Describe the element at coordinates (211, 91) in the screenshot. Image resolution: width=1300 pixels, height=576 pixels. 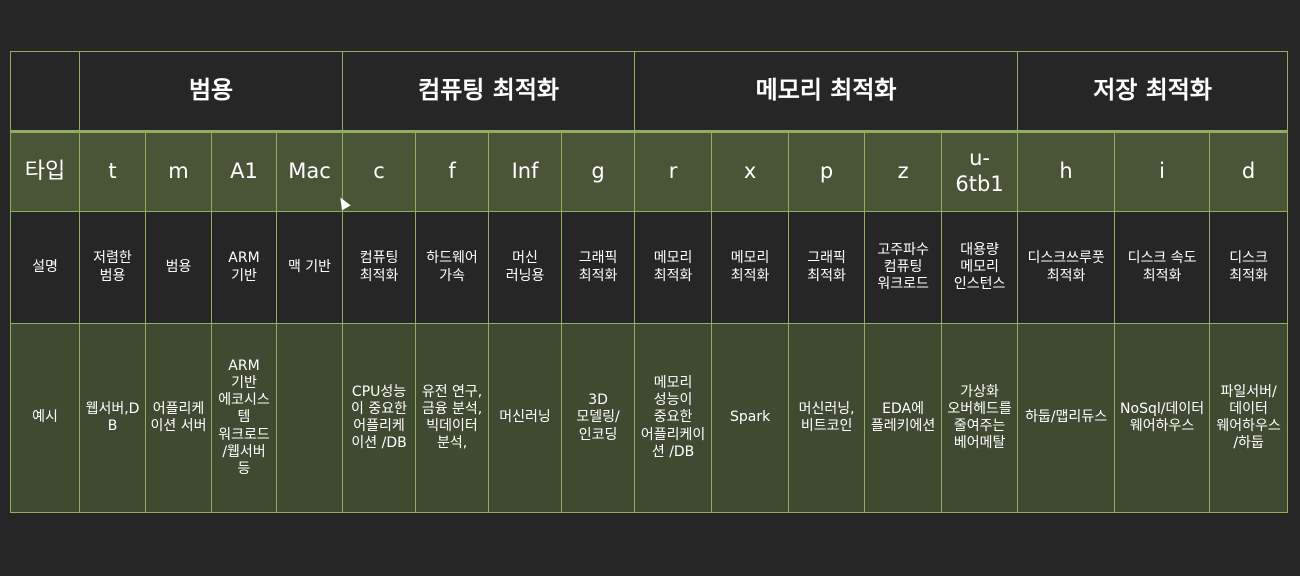
I see `category-general-purpose: 범용` at that location.